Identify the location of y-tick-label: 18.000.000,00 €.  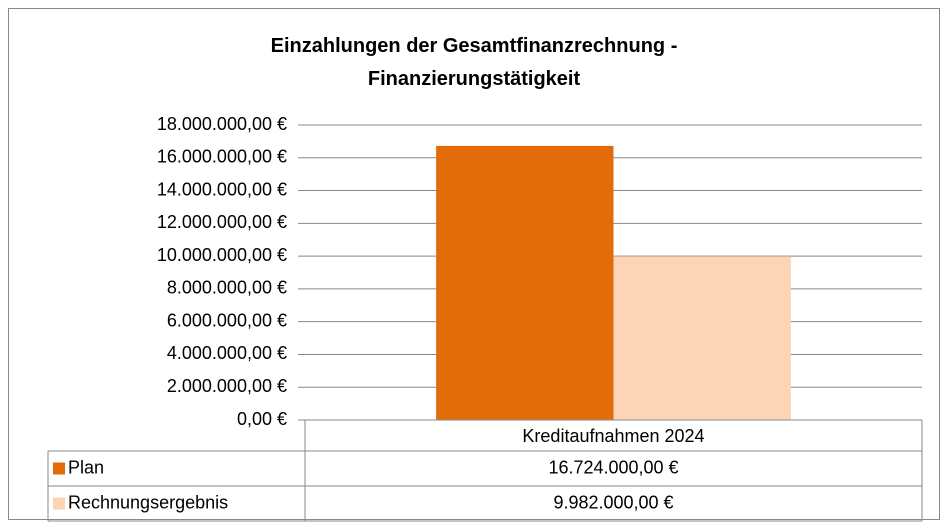
(222, 124).